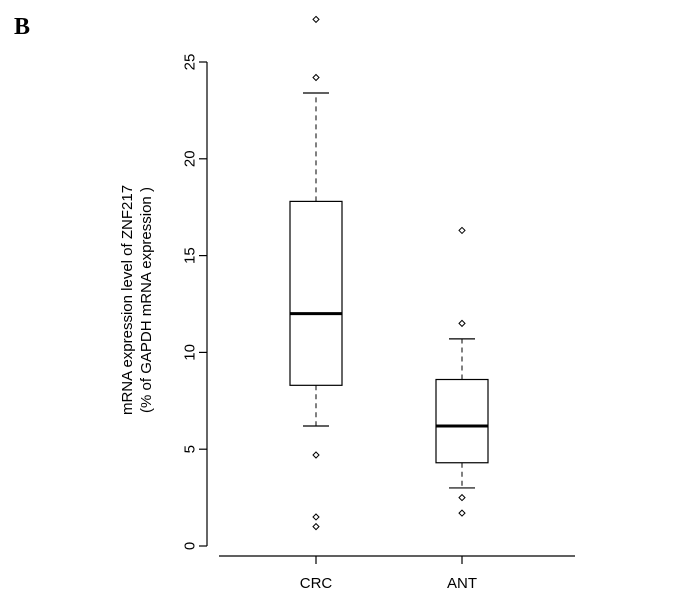 The image size is (688, 592). I want to click on panel-letter: B, so click(22, 27).